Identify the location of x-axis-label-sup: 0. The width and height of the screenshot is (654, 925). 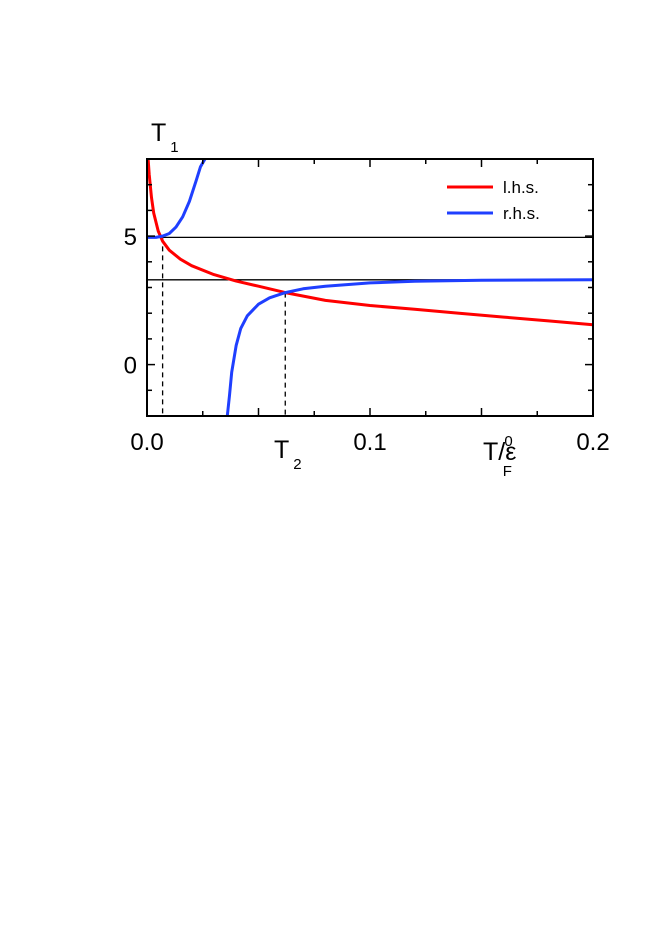
(508, 441).